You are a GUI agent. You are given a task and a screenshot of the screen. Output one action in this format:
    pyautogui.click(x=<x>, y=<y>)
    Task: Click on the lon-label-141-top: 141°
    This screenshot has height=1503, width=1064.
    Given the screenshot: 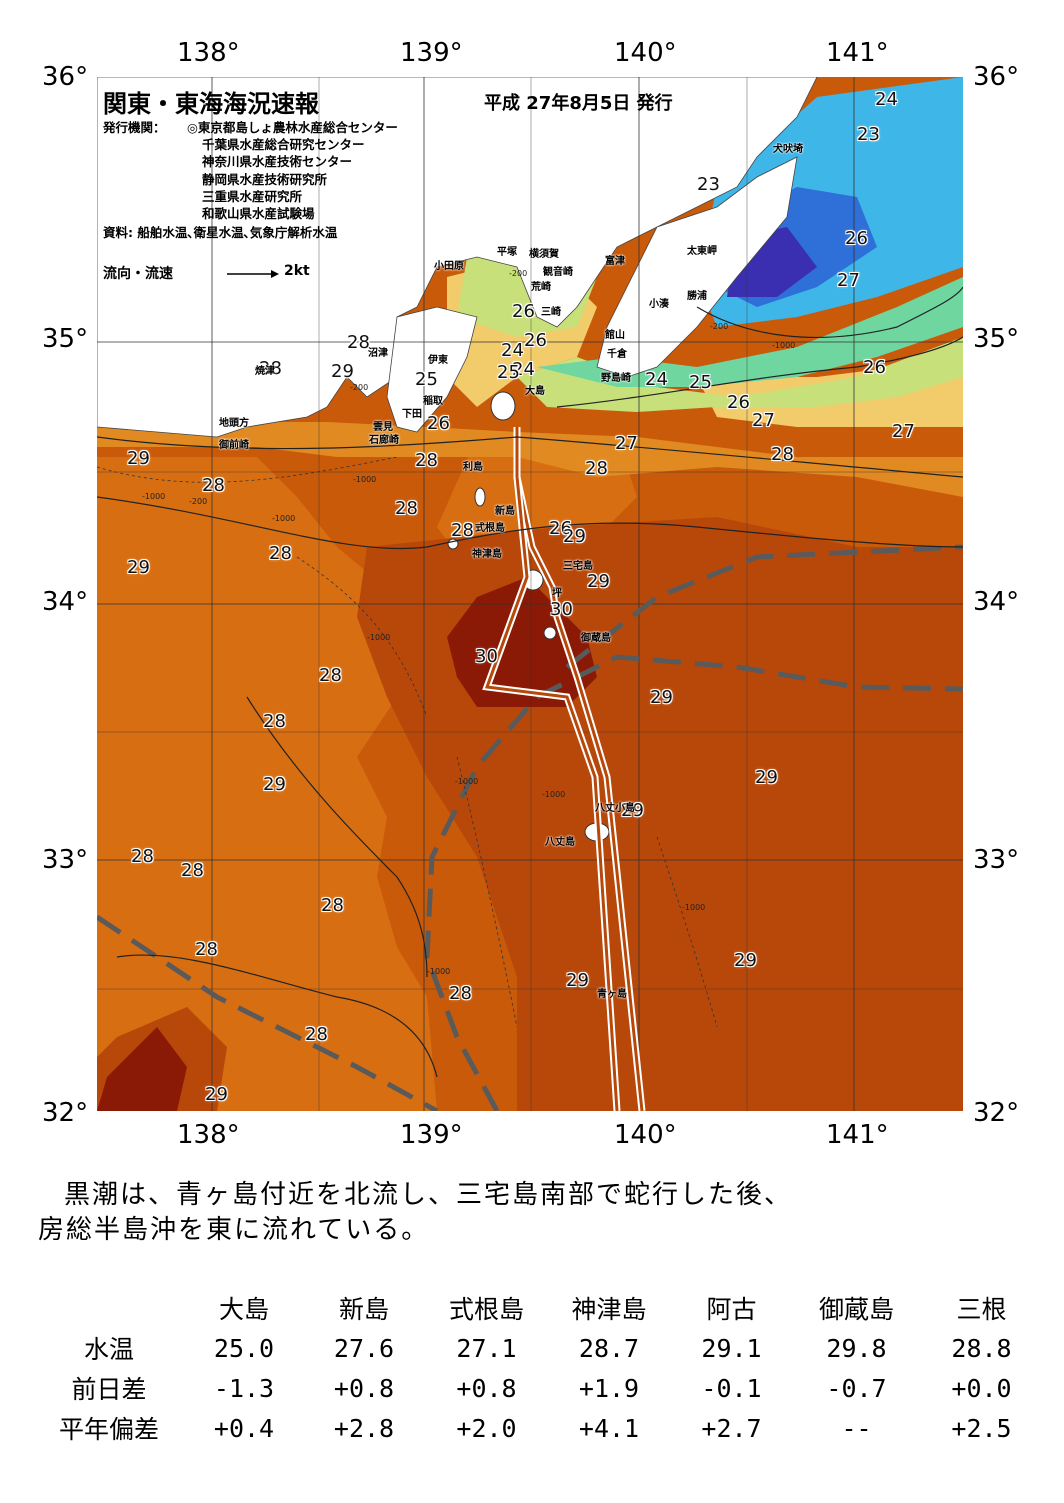 What is the action you would take?
    pyautogui.click(x=857, y=53)
    